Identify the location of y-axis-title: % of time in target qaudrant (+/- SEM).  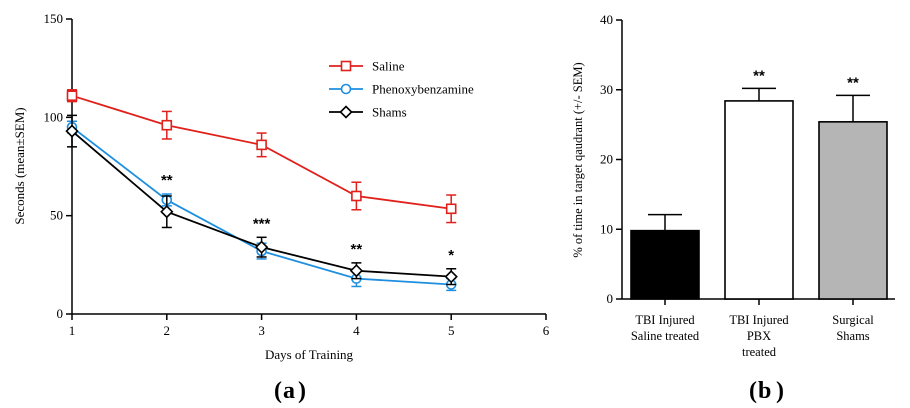
(578, 159).